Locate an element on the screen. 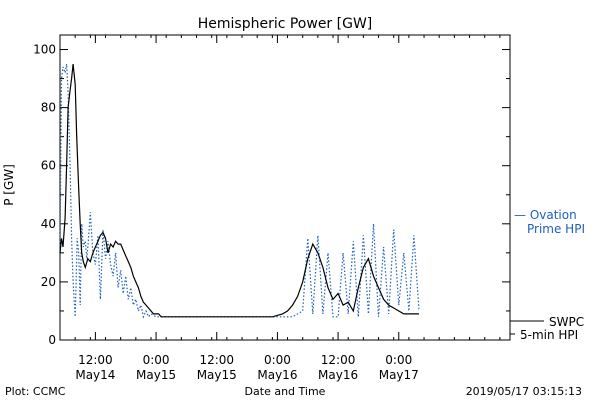 Image resolution: width=600 pixels, height=400 pixels. x-tick-time-5: 0:00 is located at coordinates (398, 360).